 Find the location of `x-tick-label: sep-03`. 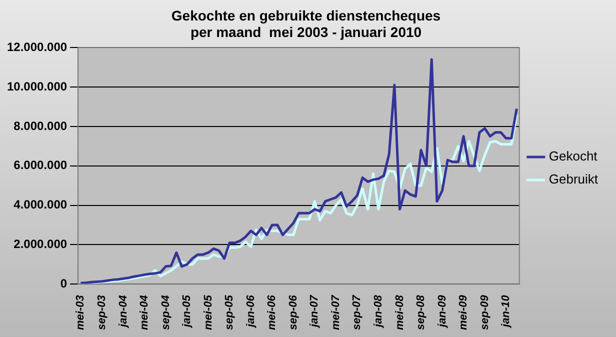

x-tick-label: sep-03 is located at coordinates (102, 312).